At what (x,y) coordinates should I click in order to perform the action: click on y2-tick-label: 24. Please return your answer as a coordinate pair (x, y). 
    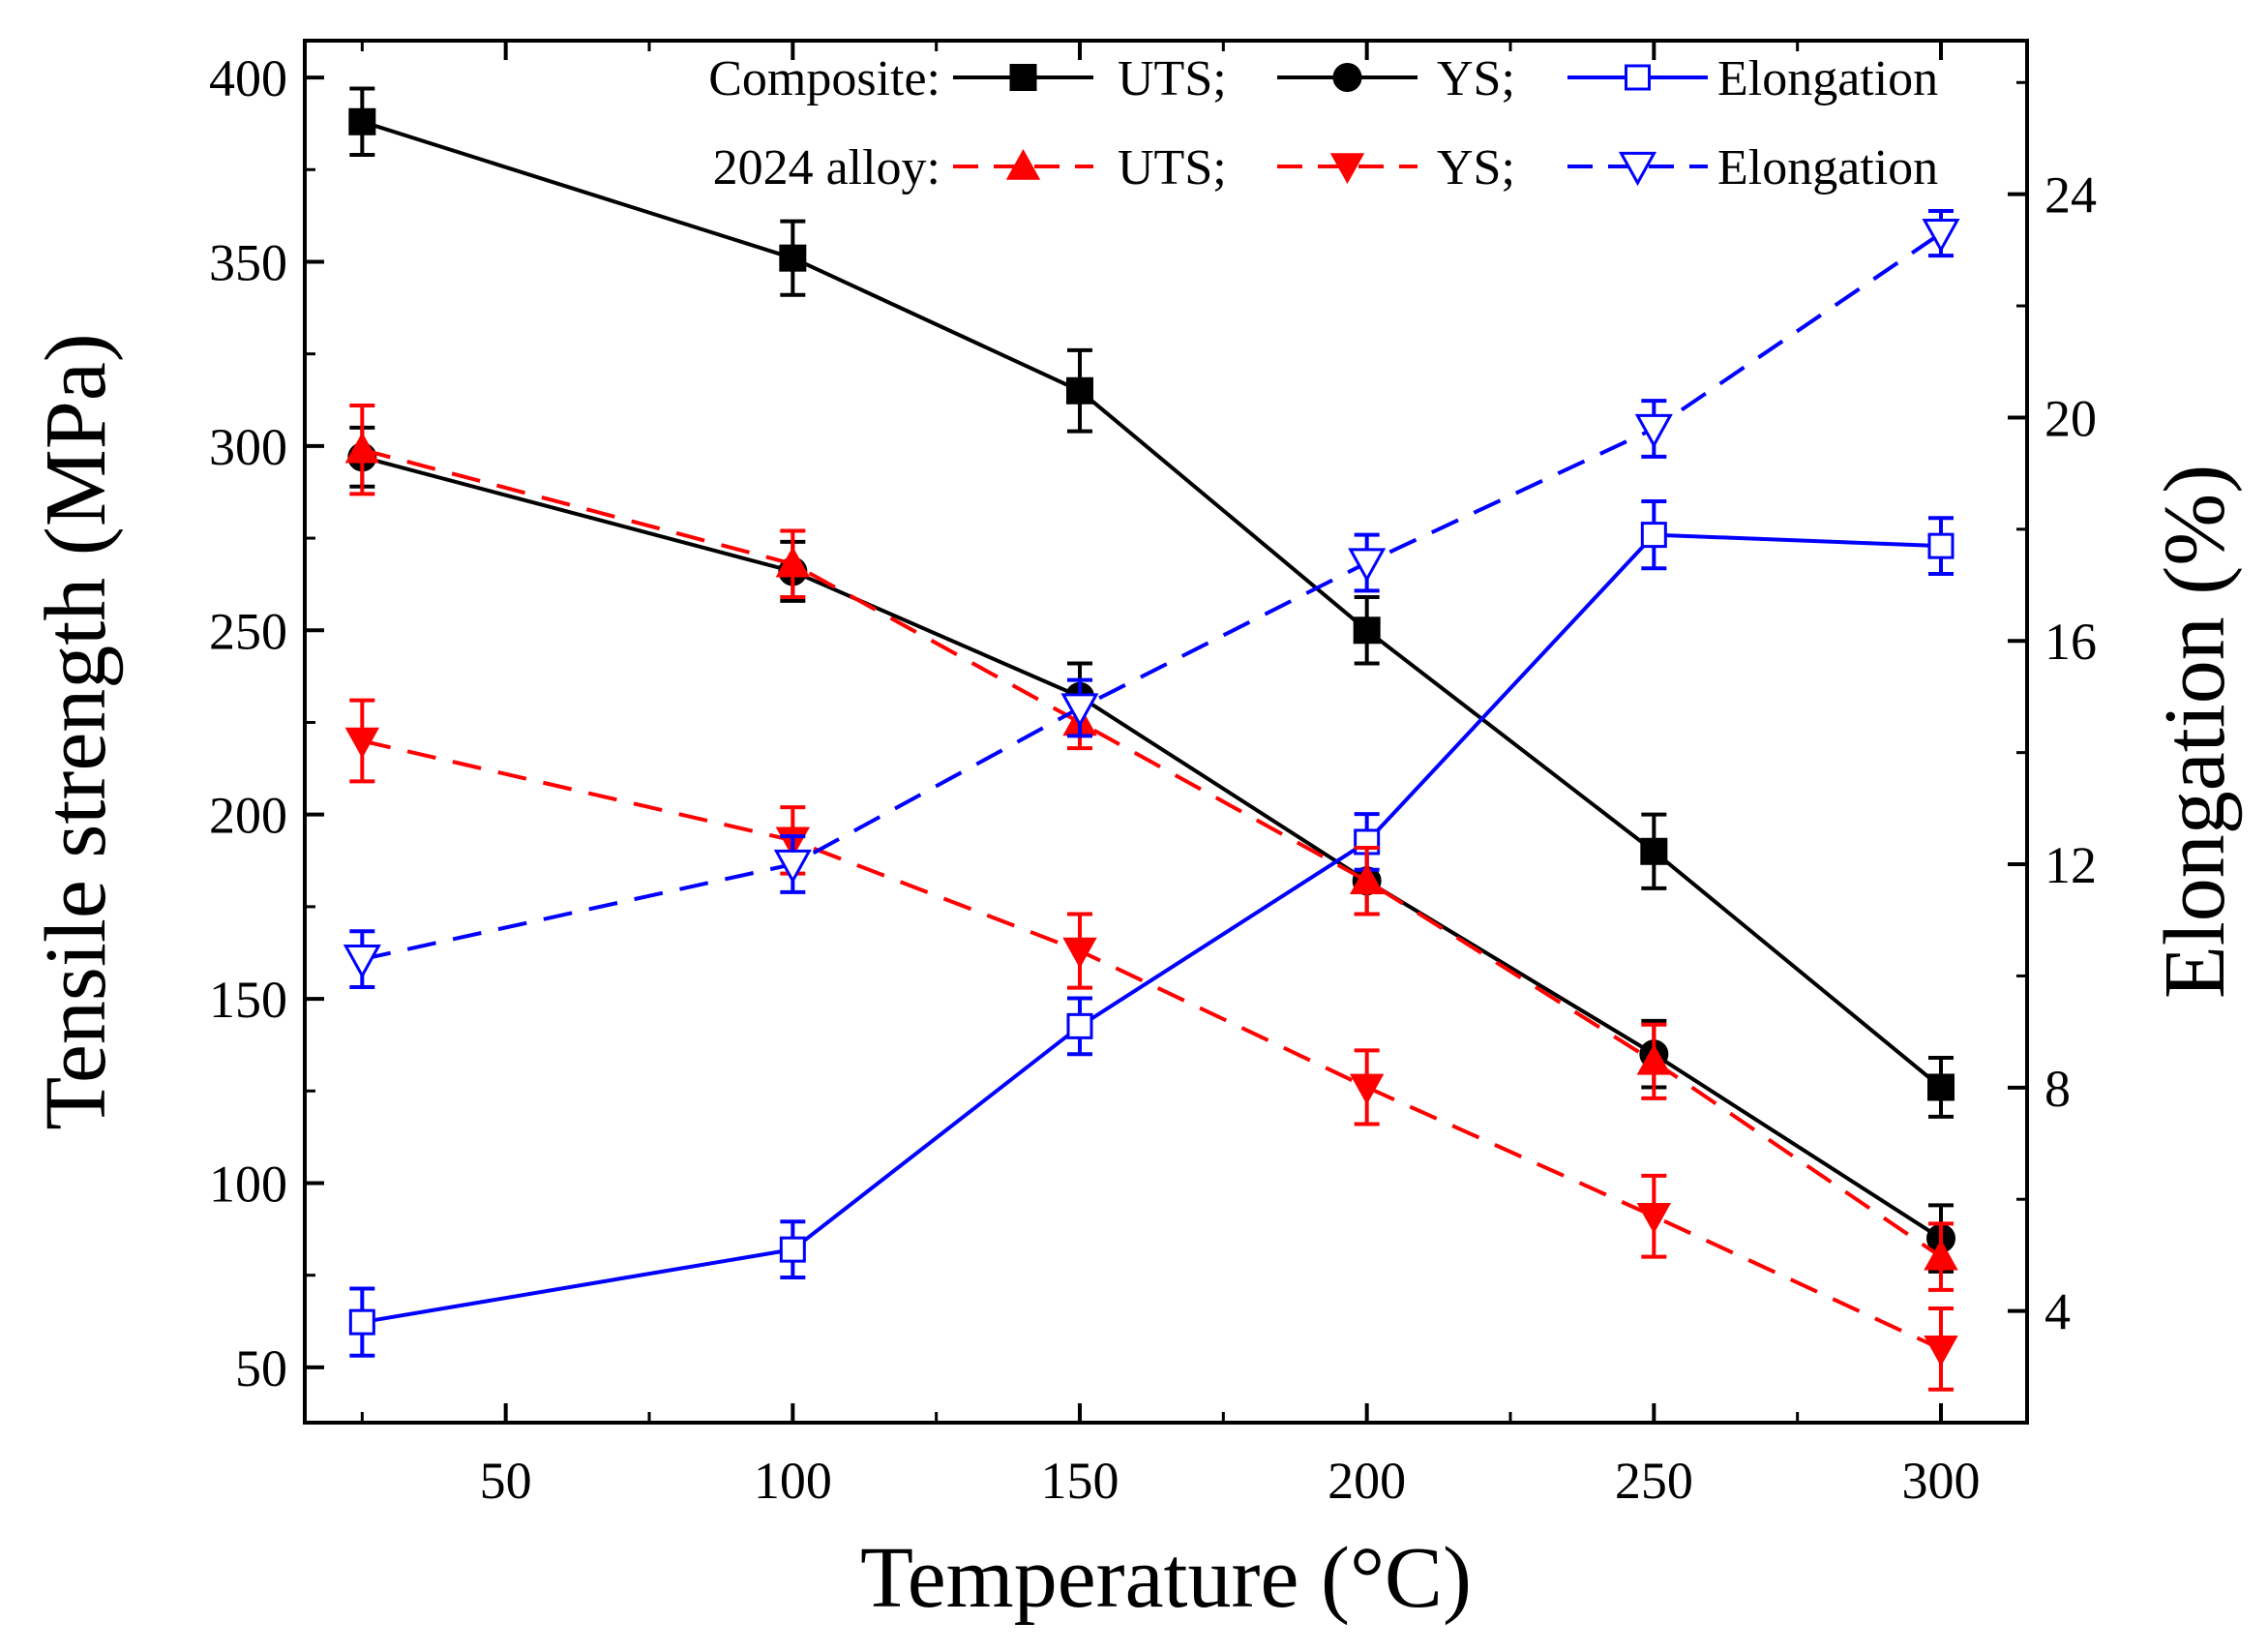
    Looking at the image, I should click on (2070, 195).